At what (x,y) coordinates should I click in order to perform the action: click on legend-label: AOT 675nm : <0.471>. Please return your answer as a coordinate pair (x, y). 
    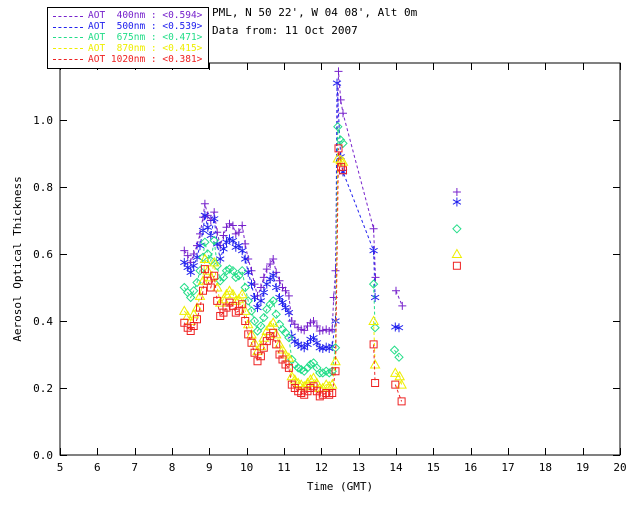
    Looking at the image, I should click on (145, 37).